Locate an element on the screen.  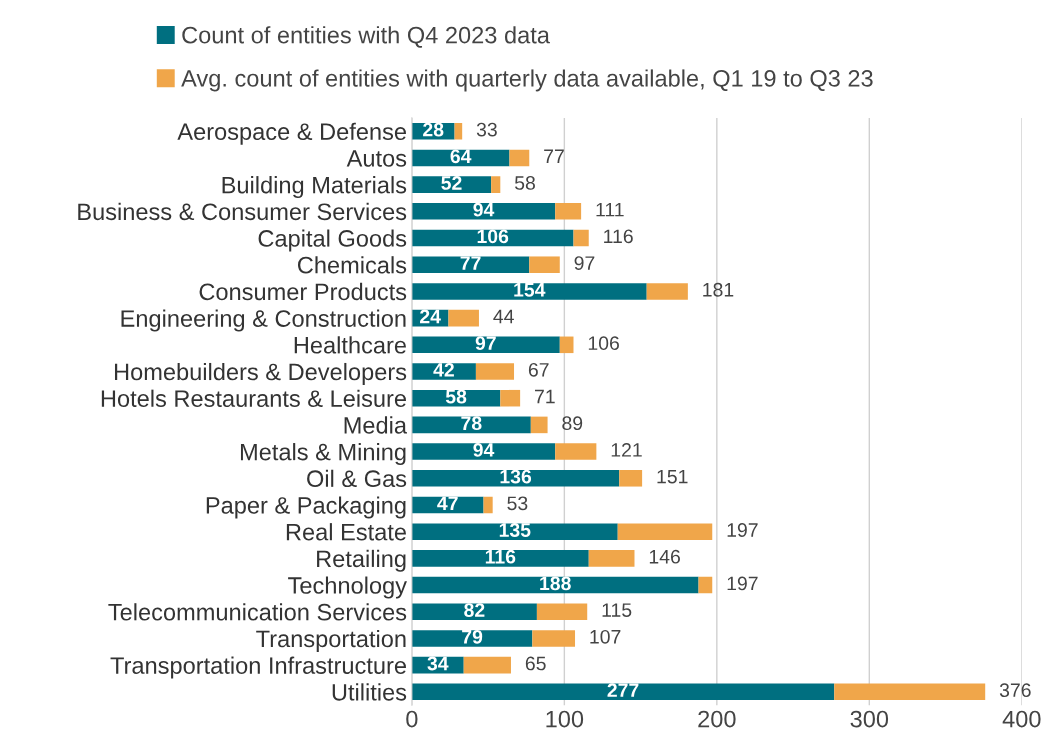
total-label: 146 is located at coordinates (664, 556).